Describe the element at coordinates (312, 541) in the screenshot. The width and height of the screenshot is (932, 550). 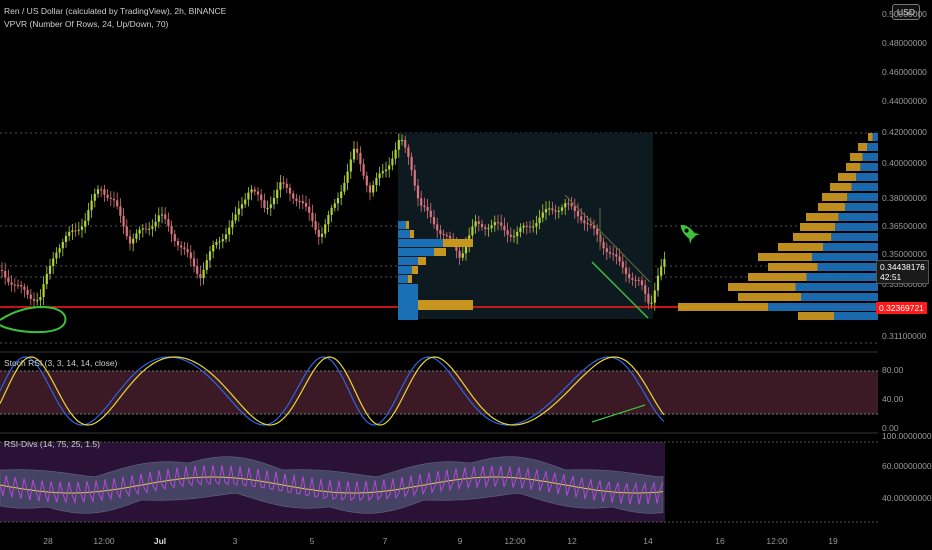
I see `time-label: 5` at that location.